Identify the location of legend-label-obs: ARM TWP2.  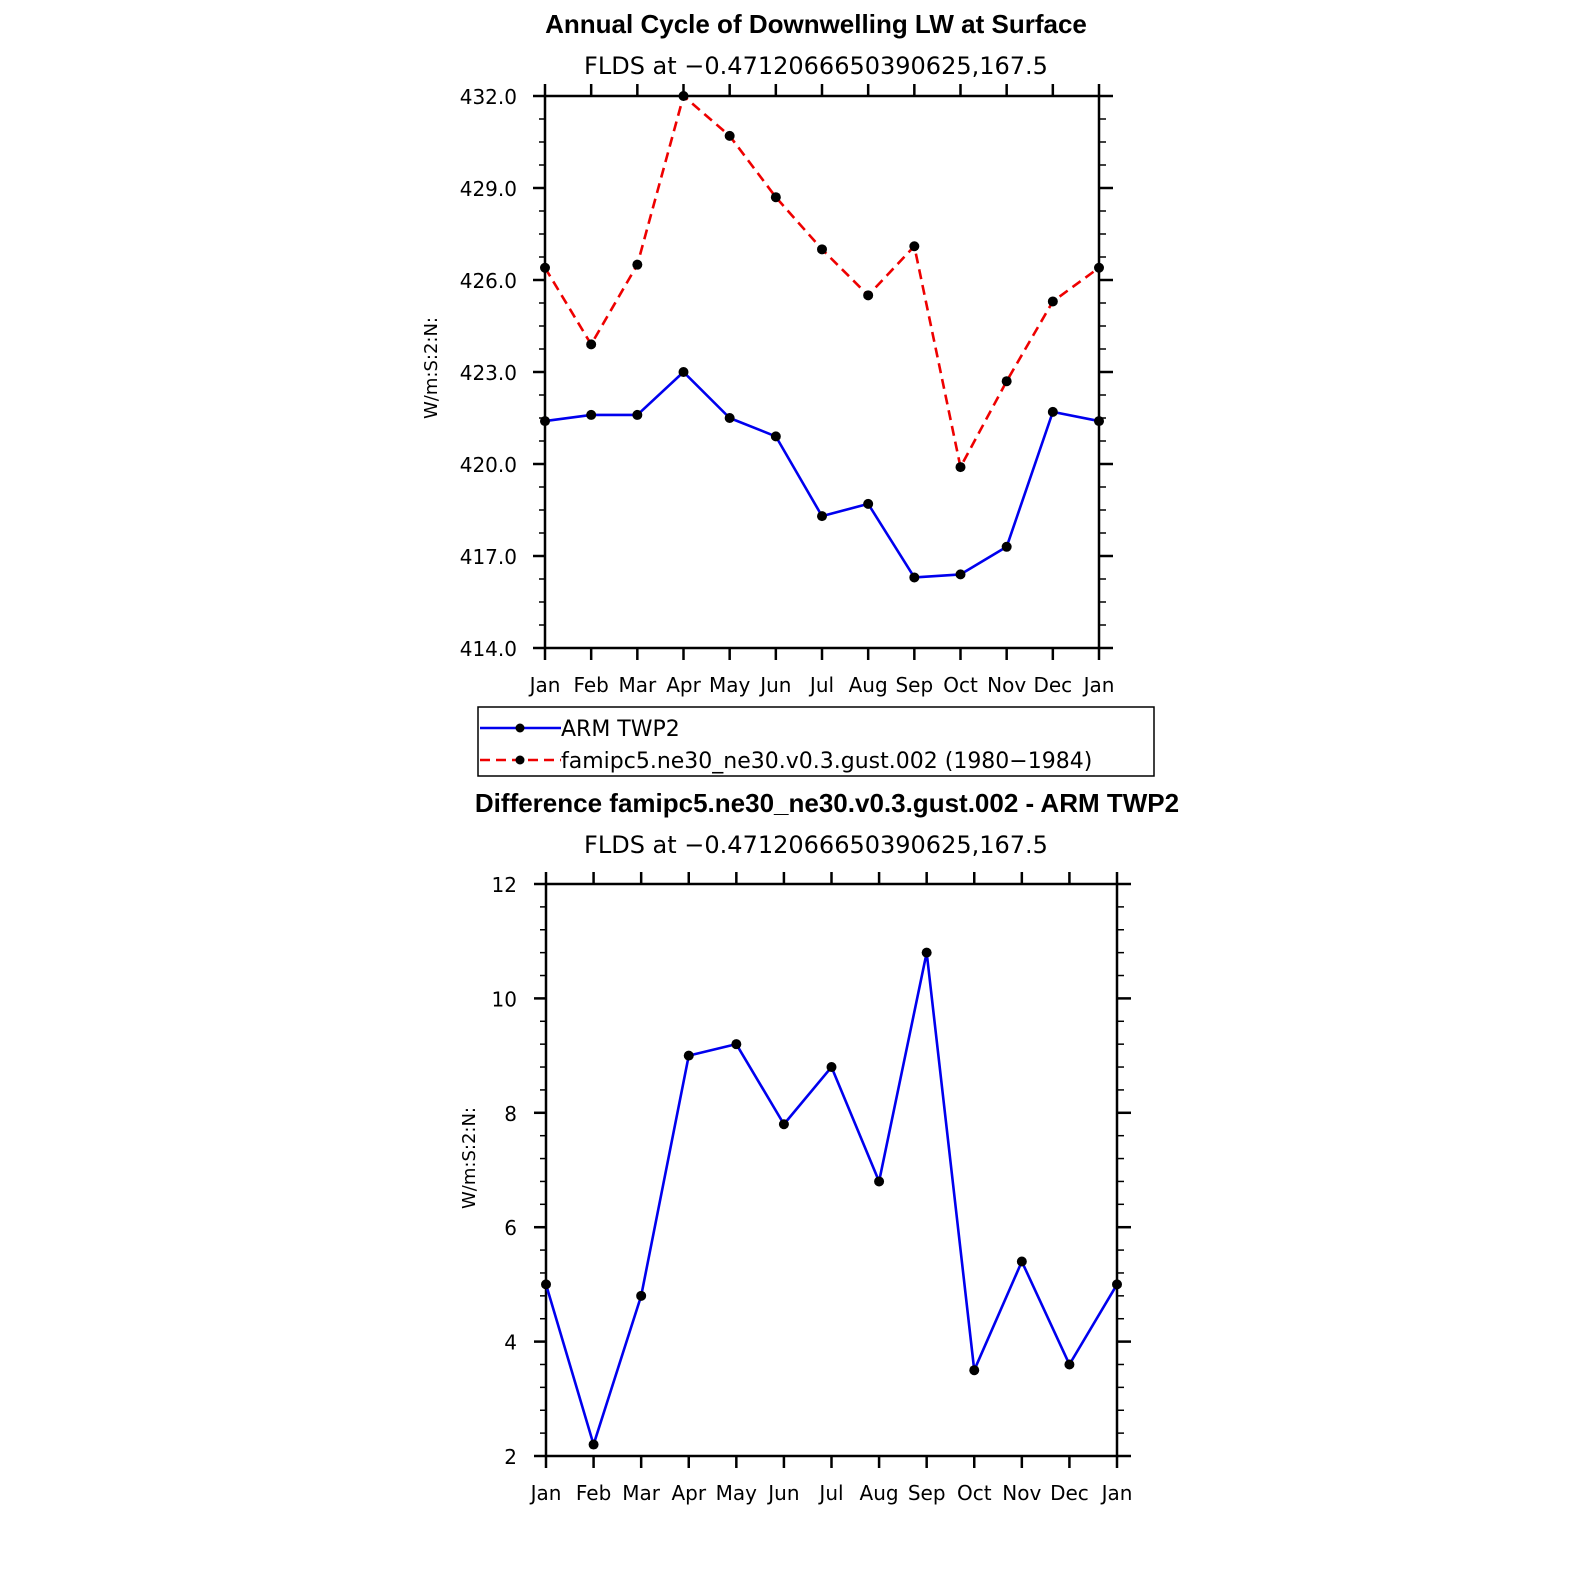
(620, 729).